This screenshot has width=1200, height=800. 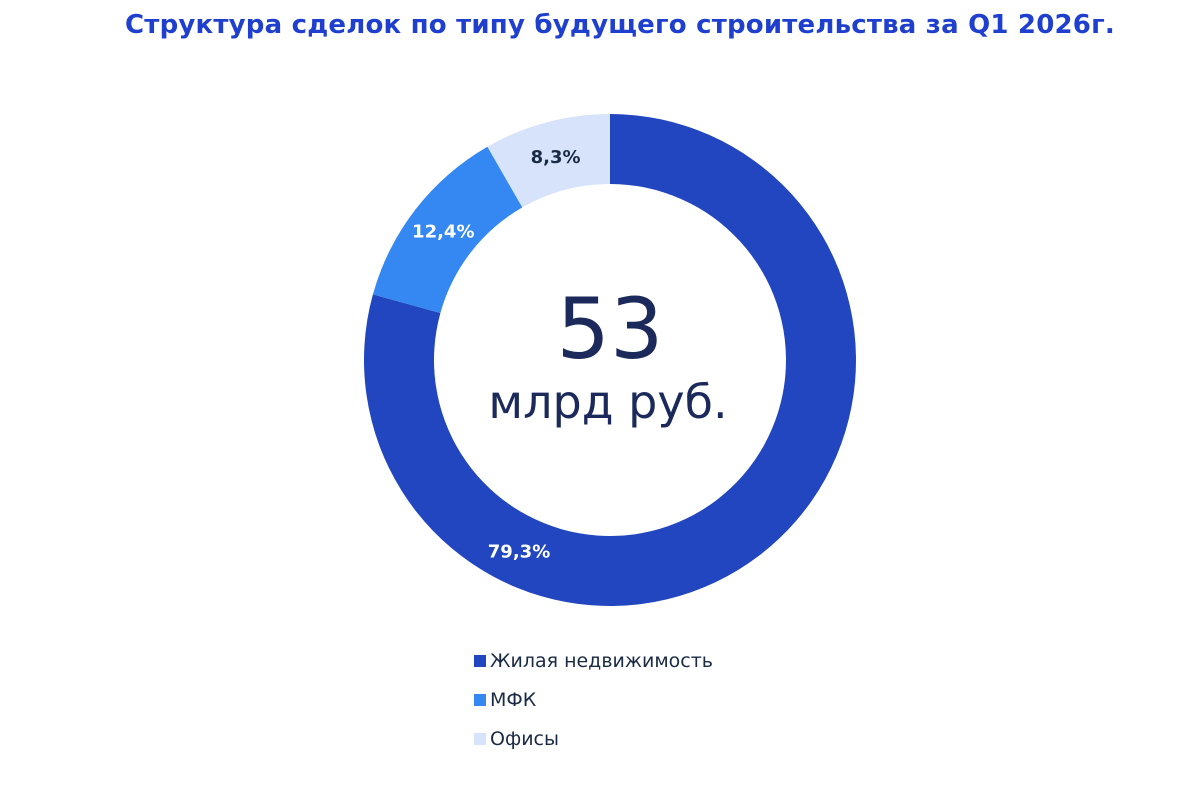 What do you see at coordinates (524, 739) in the screenshot?
I see `legend-label: Офисы` at bounding box center [524, 739].